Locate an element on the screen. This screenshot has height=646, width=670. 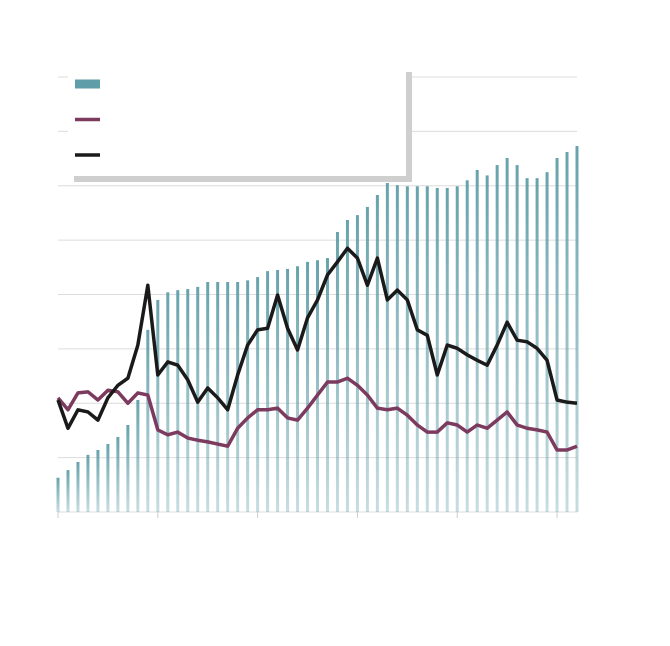
legend-swatch is located at coordinates (87, 84).